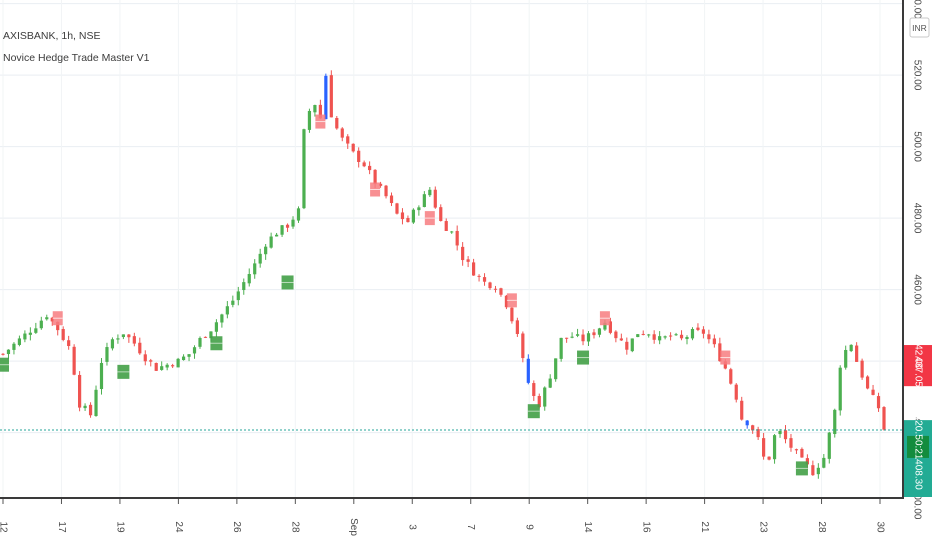 Image resolution: width=932 pixels, height=555 pixels. I want to click on time-axis: 12 17 19 24 26 28 Sep 3 7 9 14 16 21 23 28 30, so click(442, 517).